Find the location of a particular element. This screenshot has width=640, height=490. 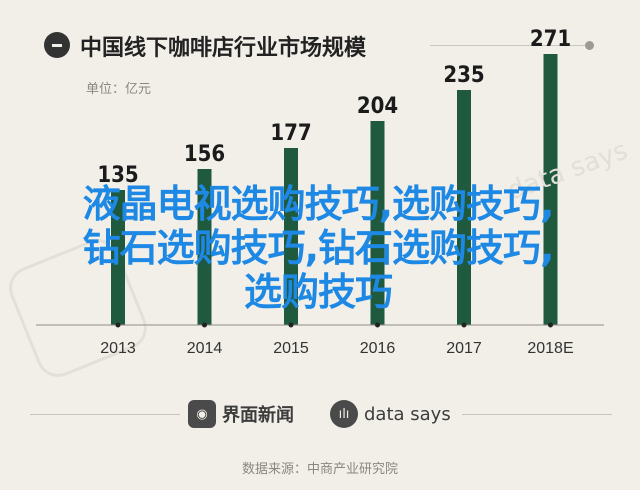

data-label: 204 is located at coordinates (377, 106).